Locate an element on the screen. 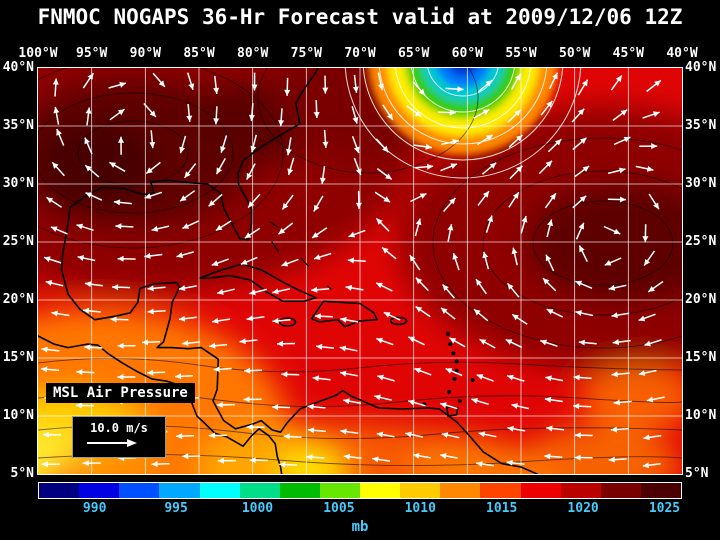 This screenshot has height=540, width=720. colorbar-tick-label: 1005 is located at coordinates (339, 508).